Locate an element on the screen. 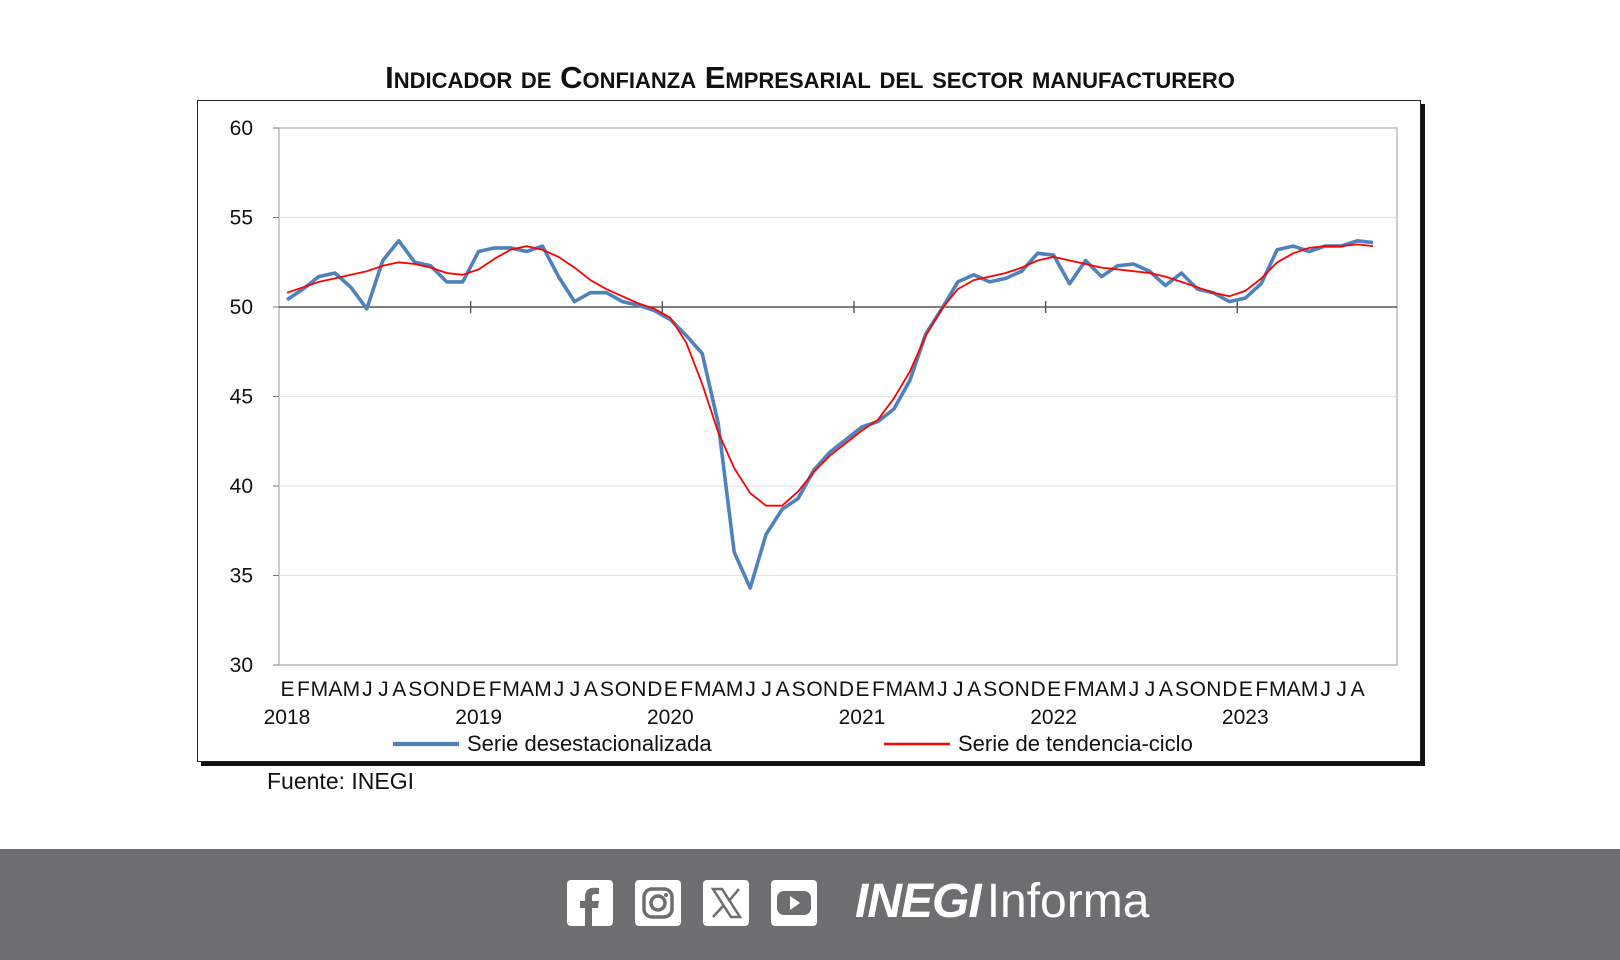 The height and width of the screenshot is (960, 1620). legend-label: Serie de tendencia-ciclo is located at coordinates (1075, 743).